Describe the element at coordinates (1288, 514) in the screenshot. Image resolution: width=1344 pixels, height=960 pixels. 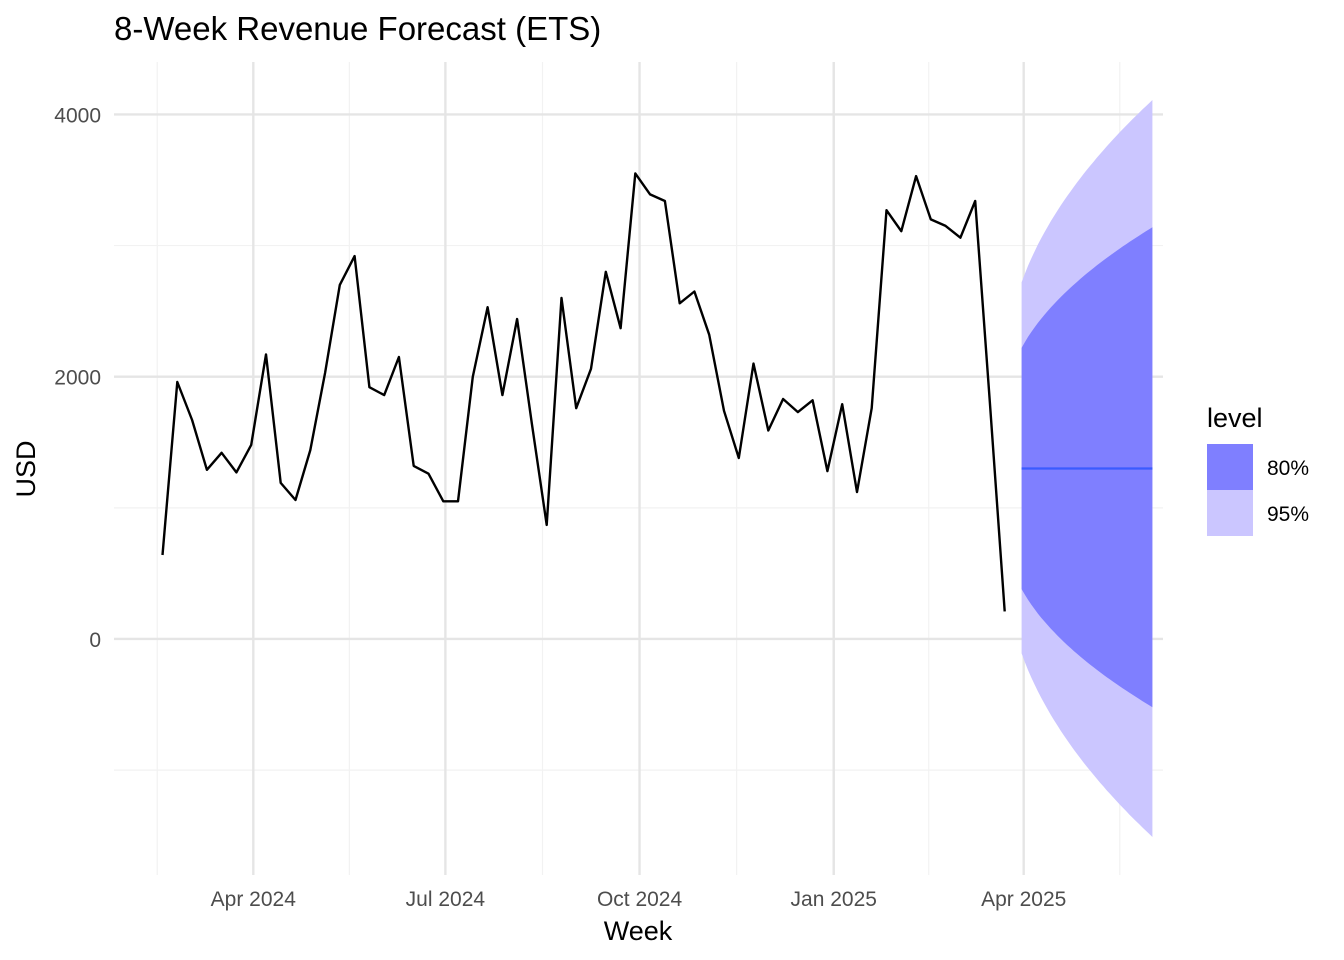
I see `legend-label-95: 95%` at that location.